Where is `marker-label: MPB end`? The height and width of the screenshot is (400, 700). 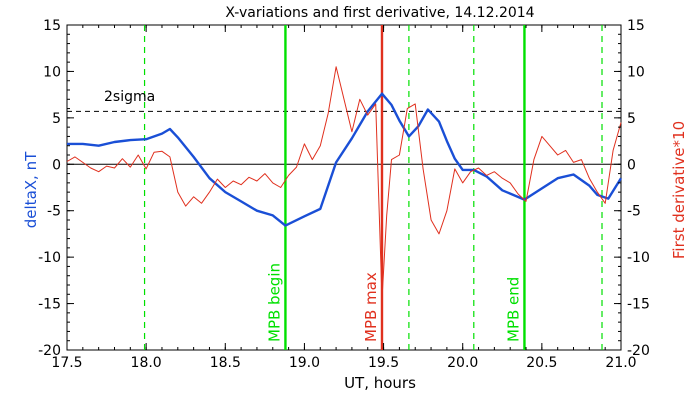 marker-label: MPB end is located at coordinates (513, 309).